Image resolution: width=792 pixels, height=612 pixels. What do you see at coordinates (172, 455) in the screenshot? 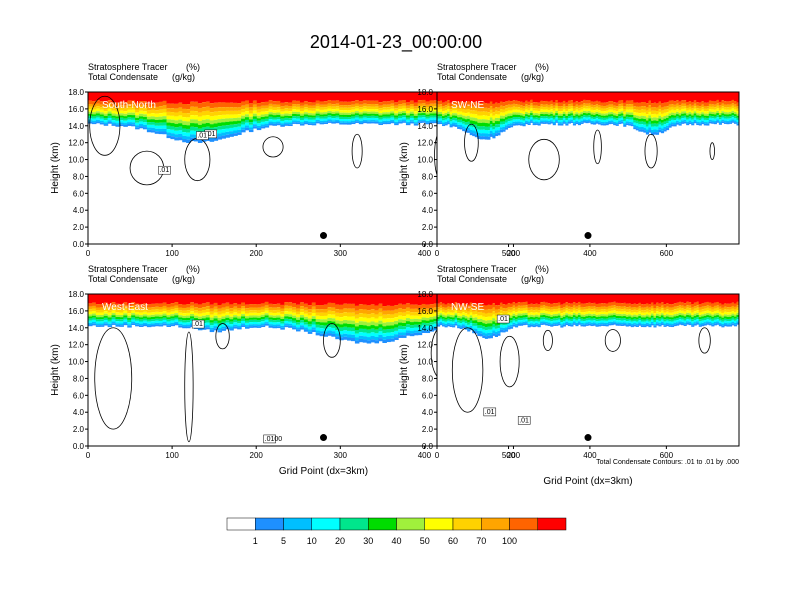
I see `x-tick-label: 100` at bounding box center [172, 455].